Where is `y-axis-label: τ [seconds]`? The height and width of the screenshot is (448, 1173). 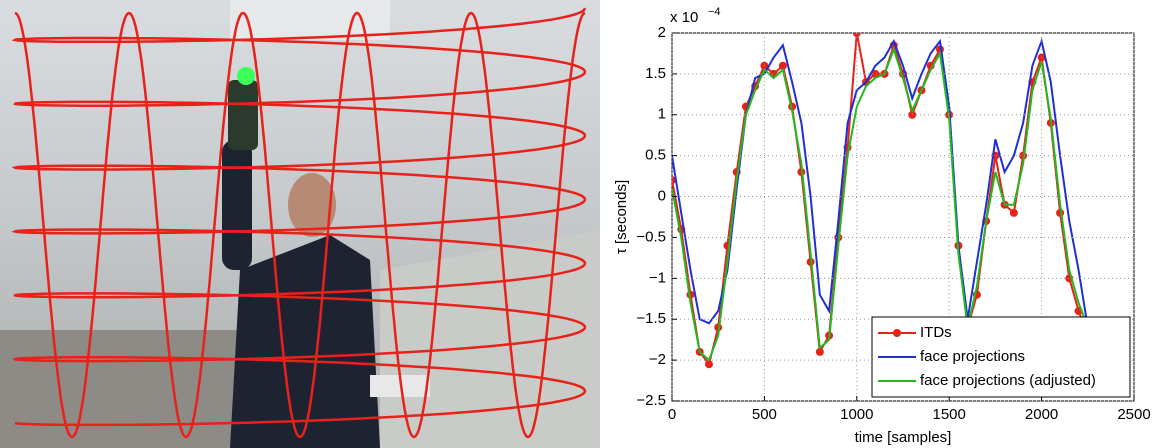
y-axis-label: τ [seconds] is located at coordinates (621, 217).